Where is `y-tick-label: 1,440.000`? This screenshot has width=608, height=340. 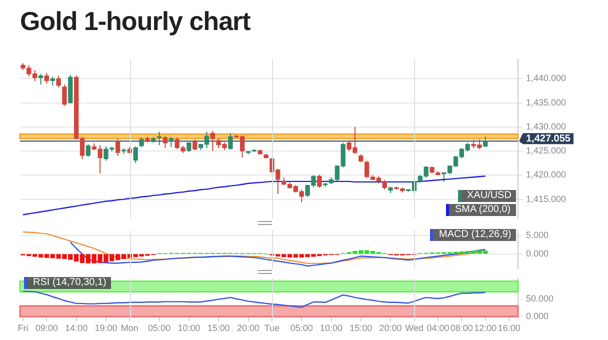 y-tick-label: 1,440.000 is located at coordinates (546, 78).